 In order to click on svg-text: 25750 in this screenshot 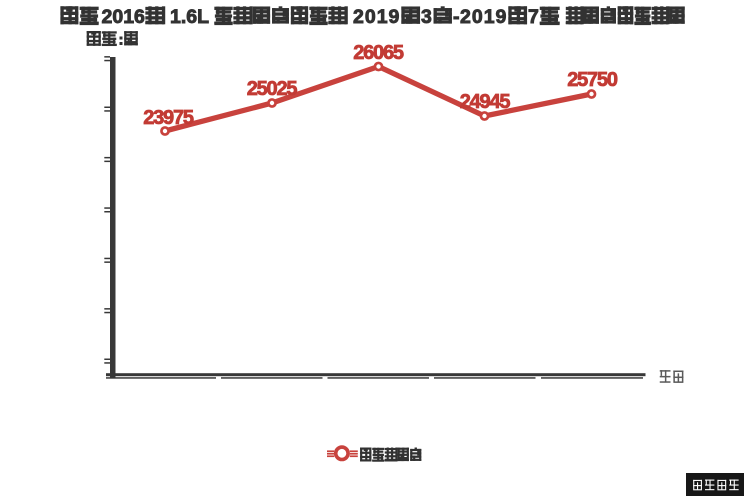, I will do `click(592, 80)`.